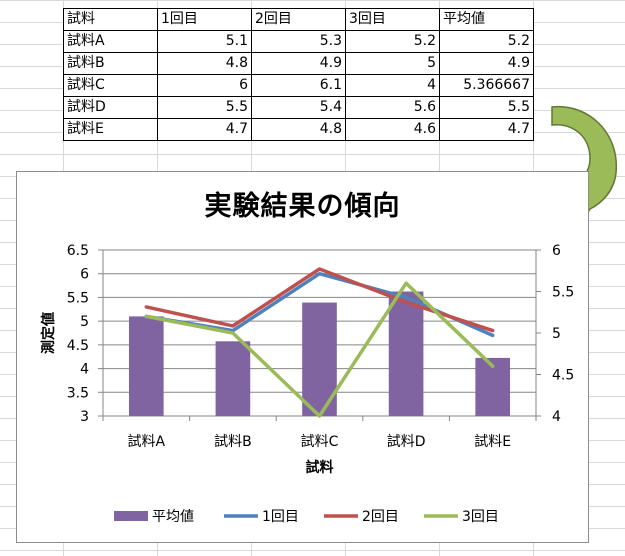  I want to click on x-axis-title: 試料, so click(320, 467).